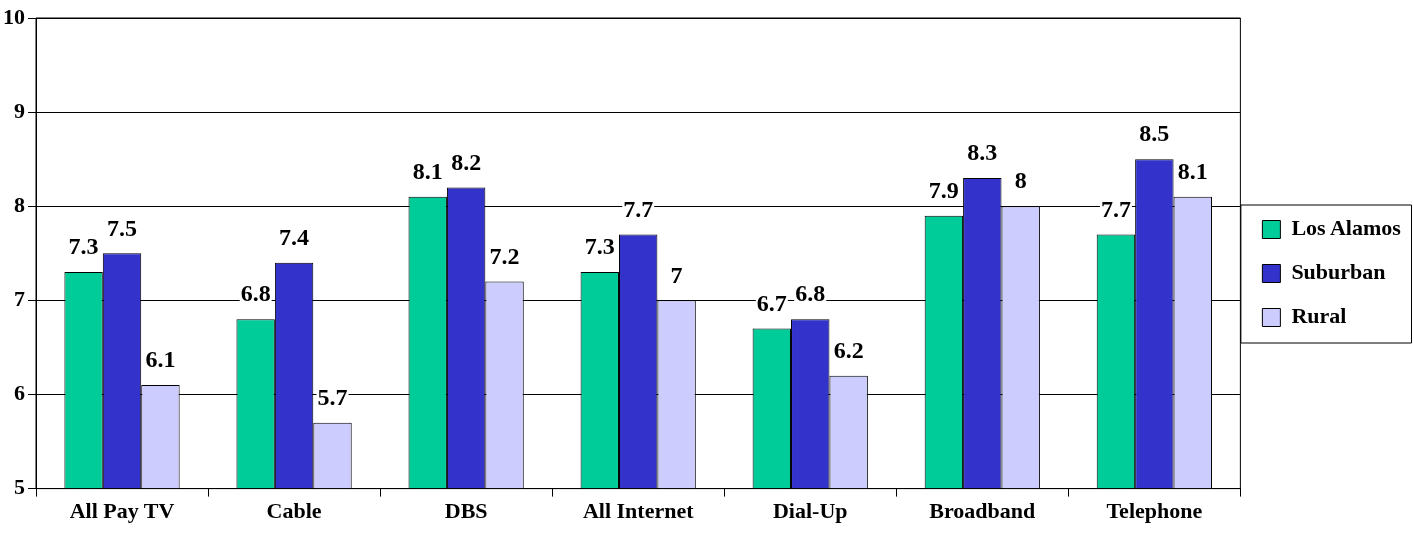 This screenshot has width=1414, height=559. Describe the element at coordinates (466, 511) in the screenshot. I see `x-tick-label: DBS` at that location.